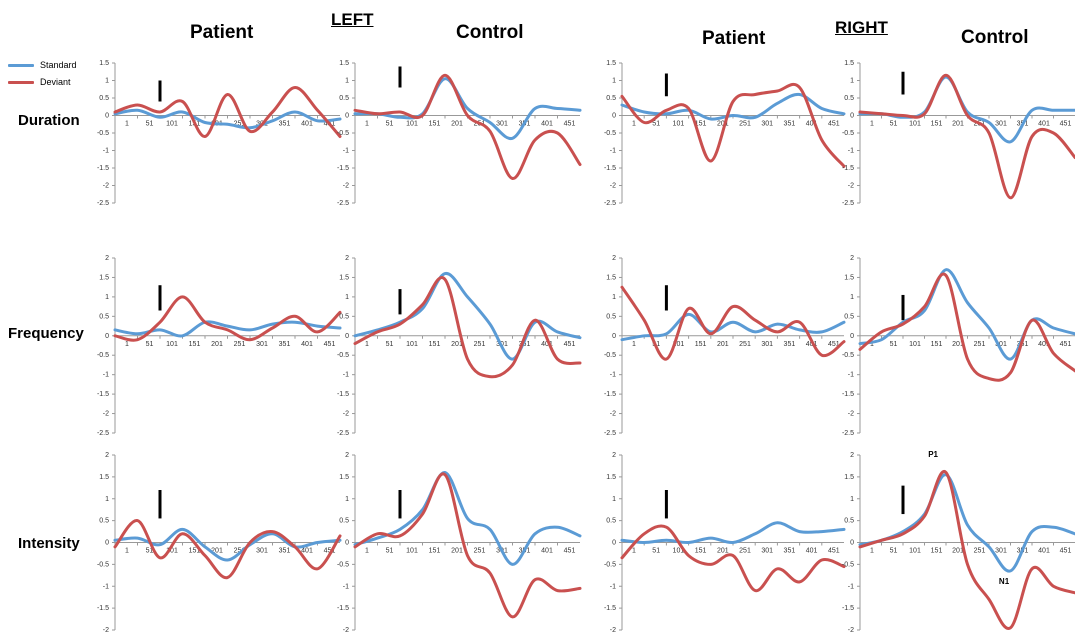 The width and height of the screenshot is (1075, 637). Describe the element at coordinates (49, 543) in the screenshot. I see `row-label-intensity: Intensity` at that location.